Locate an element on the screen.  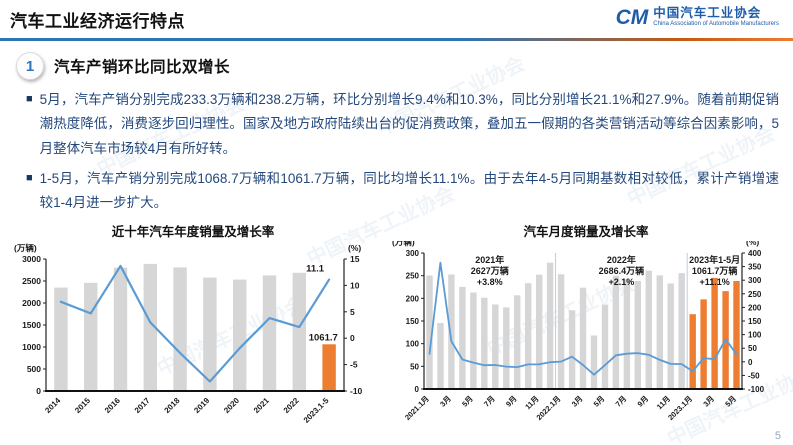
svg-text: 350 is located at coordinates (755, 267).